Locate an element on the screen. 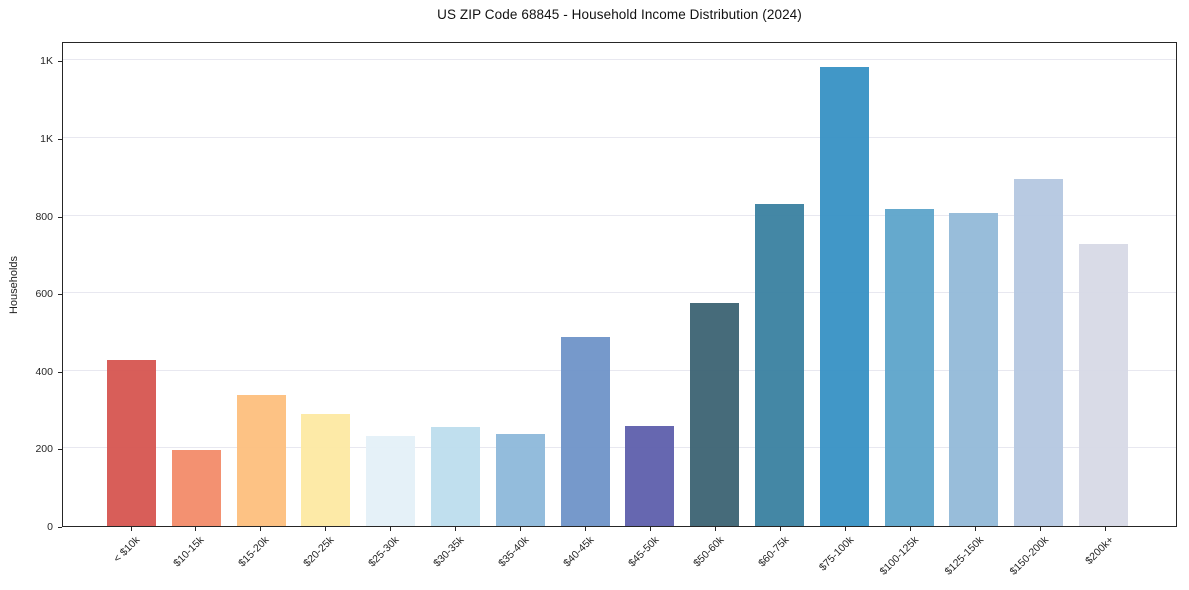 This screenshot has width=1189, height=590. bar-60-75k is located at coordinates (780, 365).